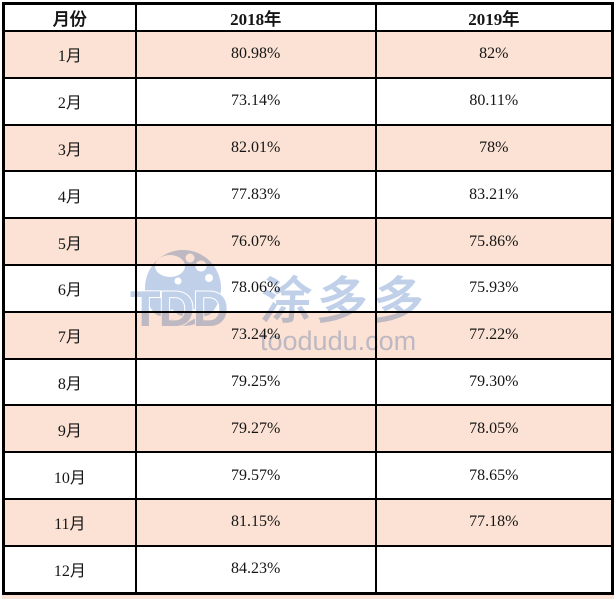  What do you see at coordinates (494, 569) in the screenshot?
I see `value-2019-cell` at bounding box center [494, 569].